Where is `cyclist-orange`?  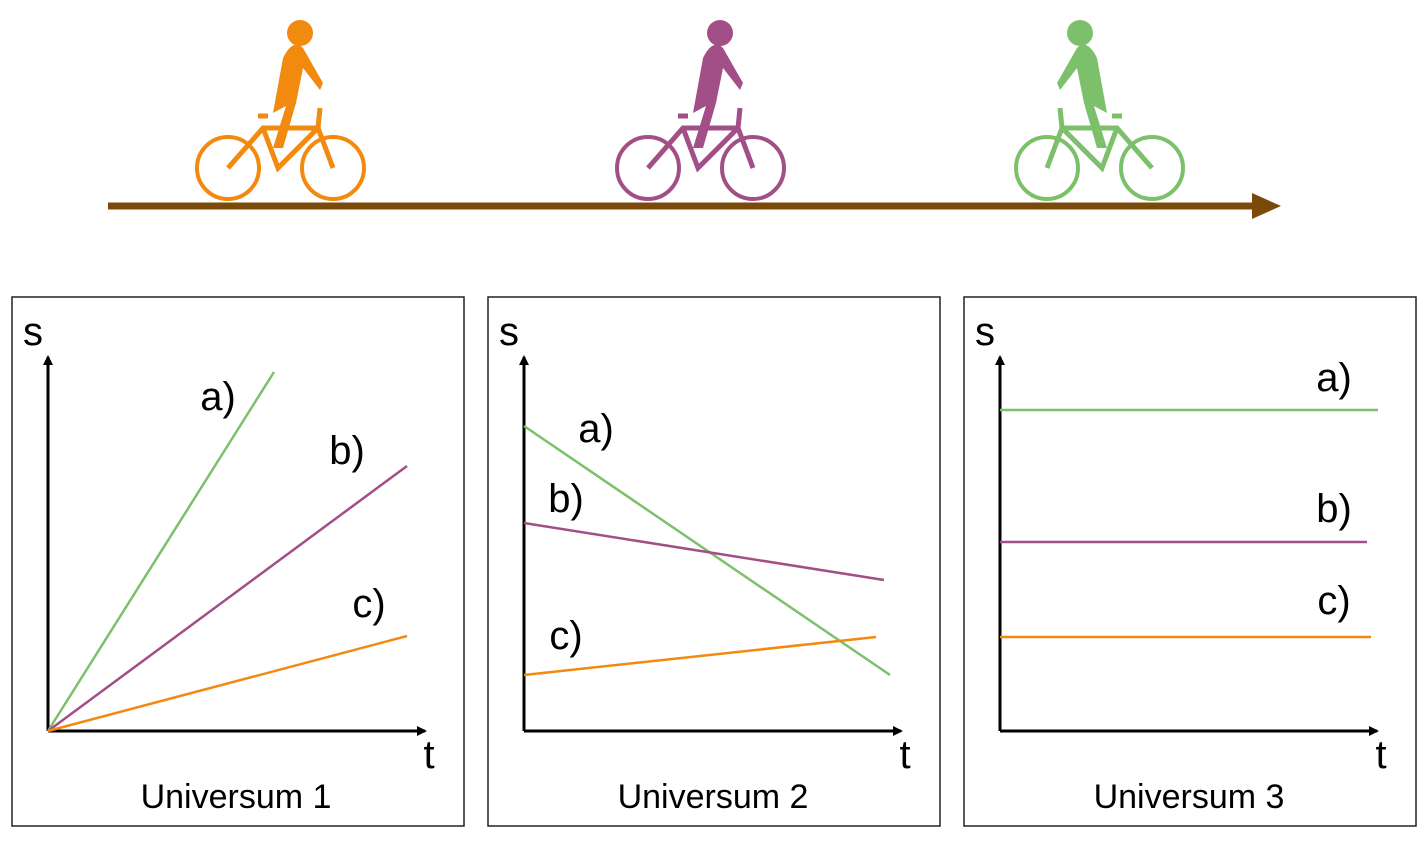
cyclist-orange is located at coordinates (280, 109).